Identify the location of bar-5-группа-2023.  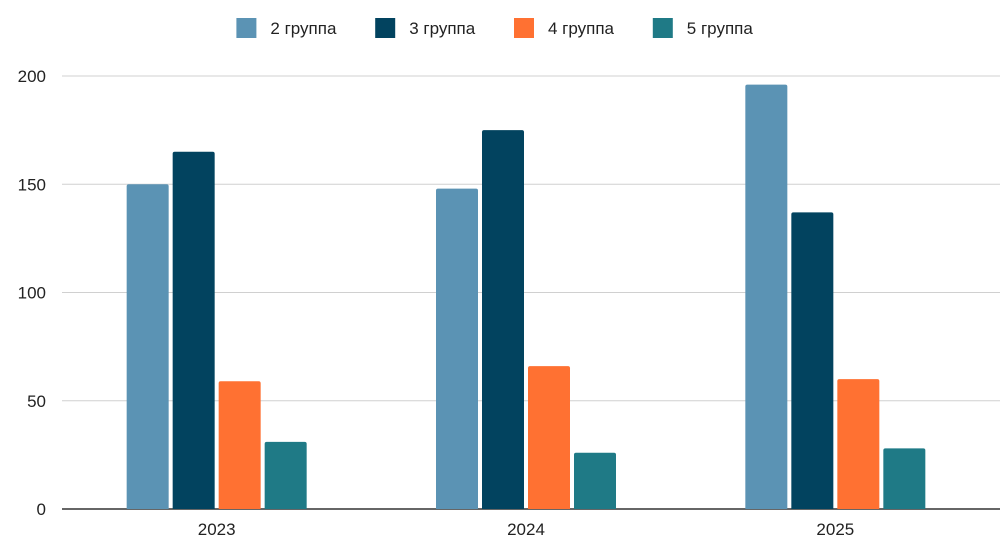
(285, 475).